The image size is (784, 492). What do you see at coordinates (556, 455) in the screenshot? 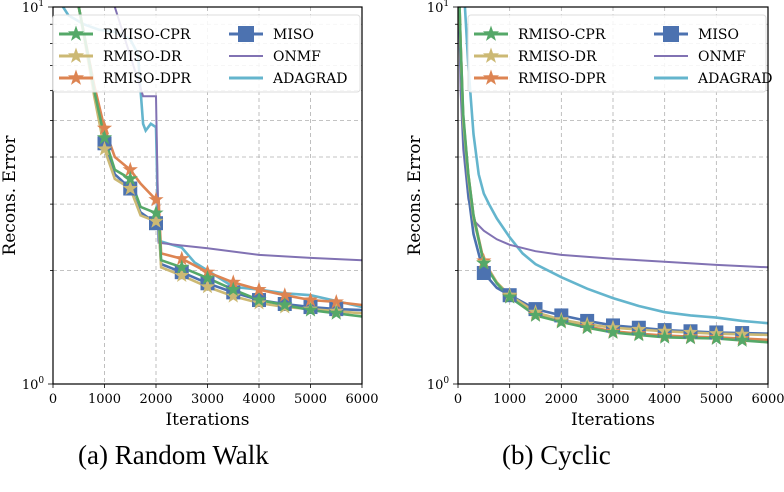
I see `caption-cyclic: (b) Cyclic` at bounding box center [556, 455].